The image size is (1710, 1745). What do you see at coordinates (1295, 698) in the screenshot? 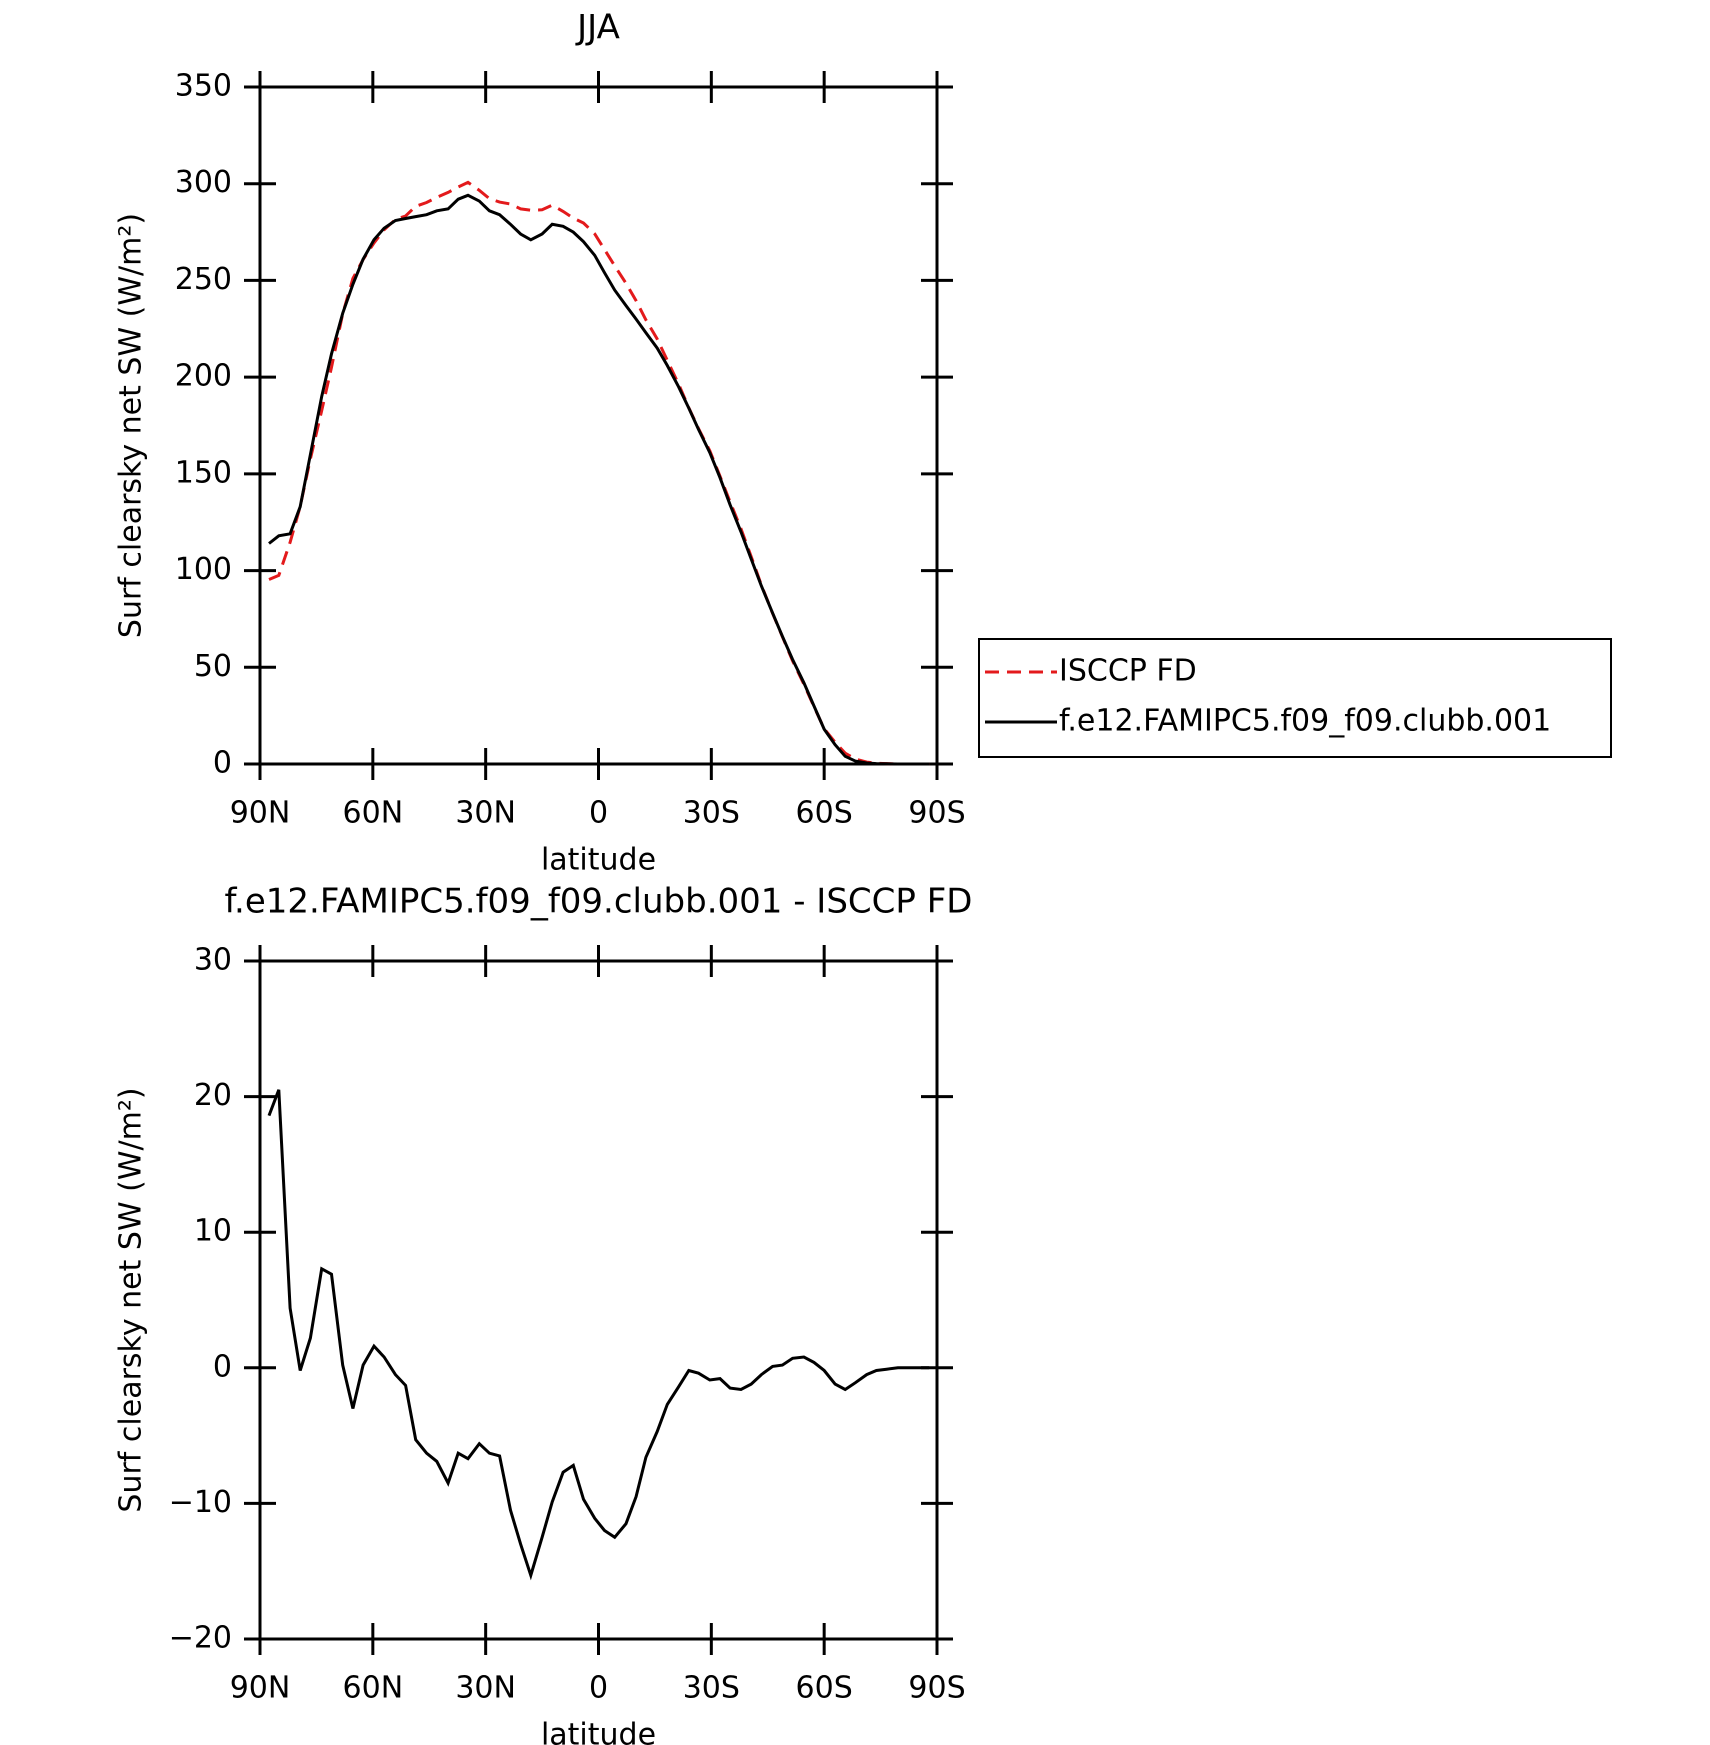
I see `legend-box` at bounding box center [1295, 698].